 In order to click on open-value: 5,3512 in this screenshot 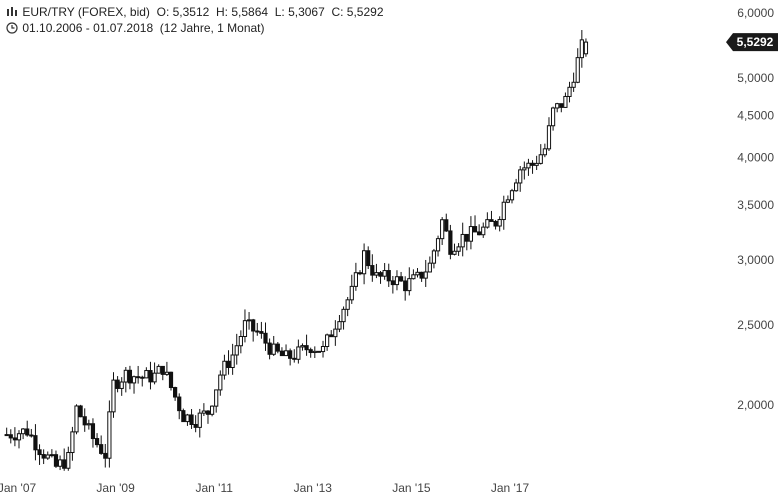, I will do `click(191, 12)`.